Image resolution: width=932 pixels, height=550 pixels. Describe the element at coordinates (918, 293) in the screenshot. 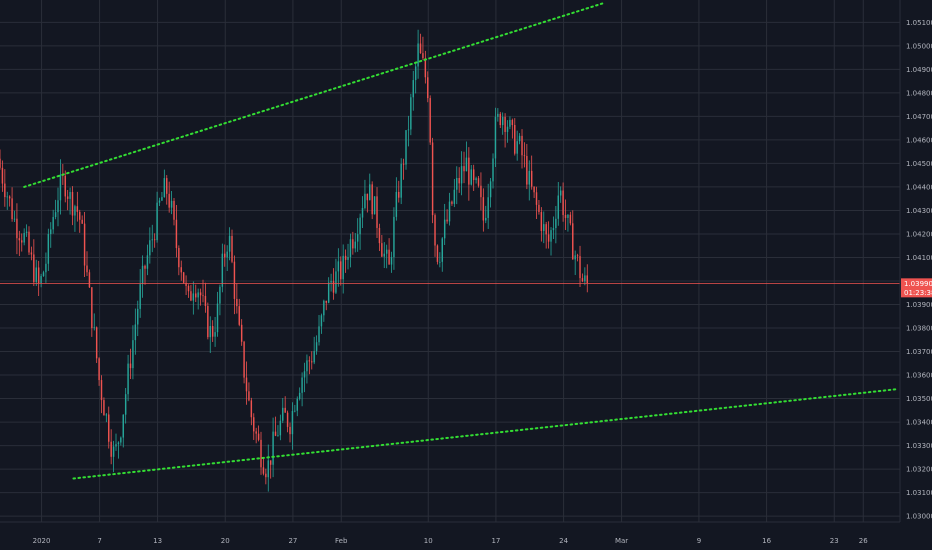

I see `bar-countdown-label: 01:23:38` at that location.